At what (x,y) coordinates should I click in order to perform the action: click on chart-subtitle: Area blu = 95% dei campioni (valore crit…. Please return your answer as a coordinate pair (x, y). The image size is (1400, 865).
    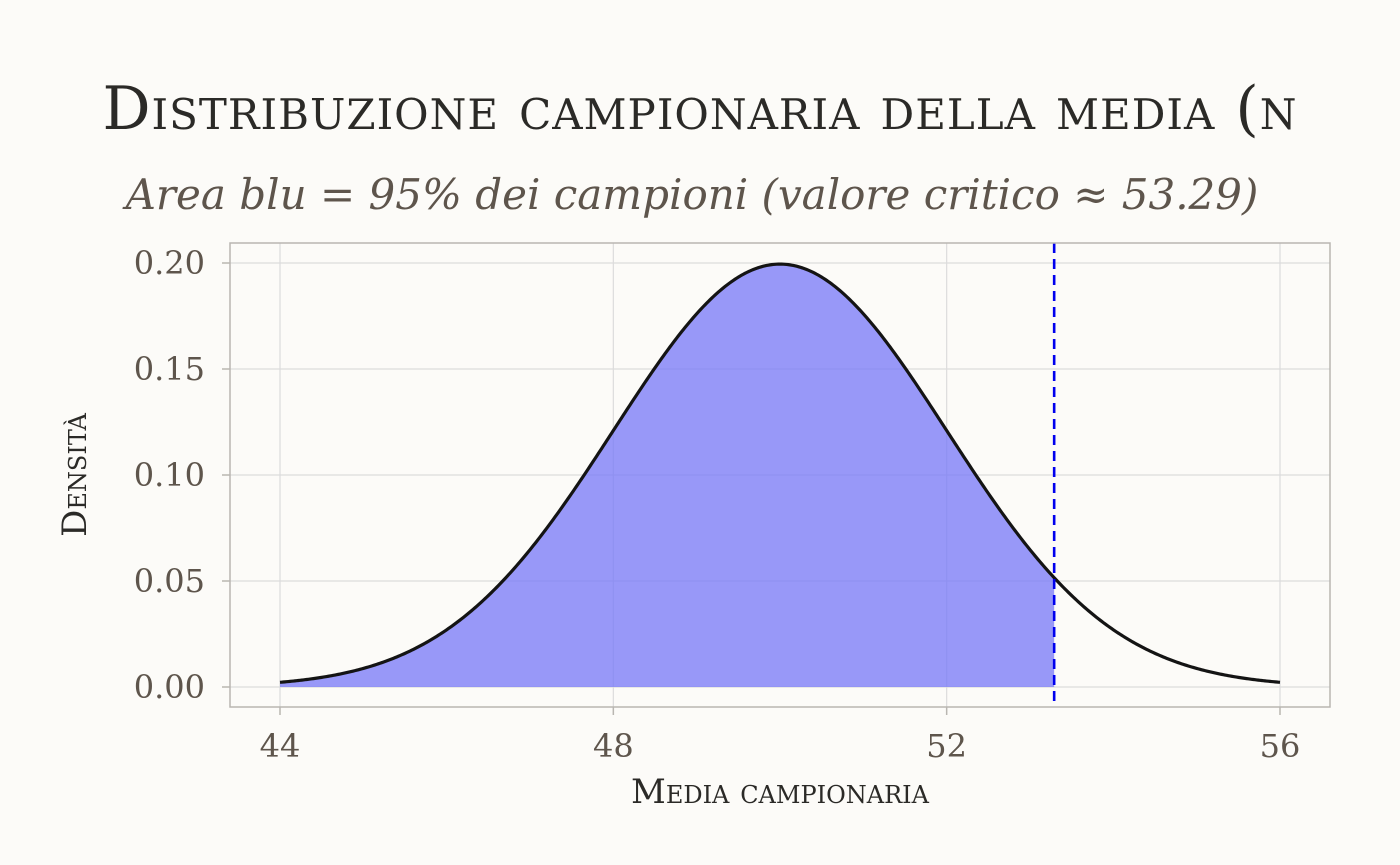
    Looking at the image, I should click on (690, 194).